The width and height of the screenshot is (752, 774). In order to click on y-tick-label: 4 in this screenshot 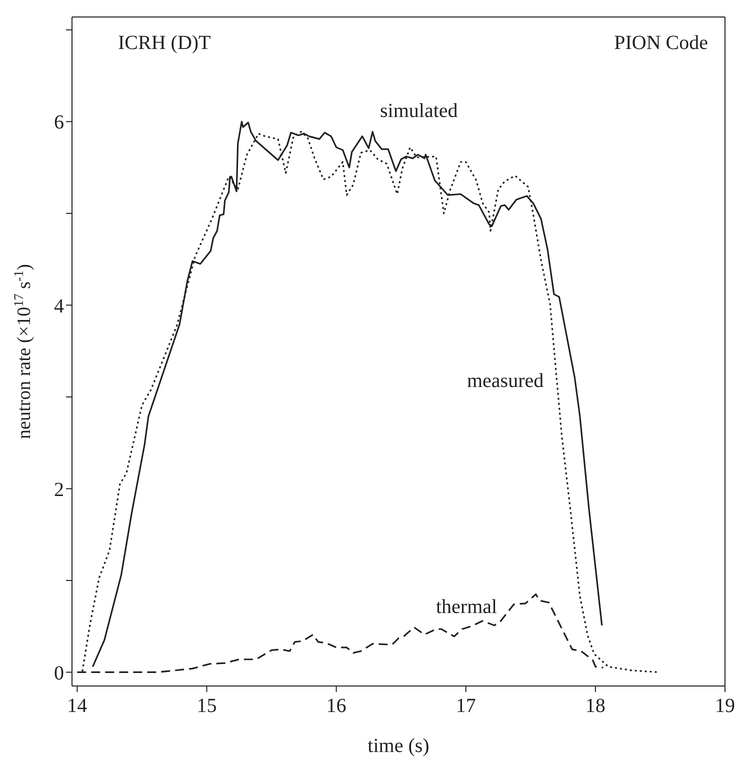, I will do `click(59, 306)`.